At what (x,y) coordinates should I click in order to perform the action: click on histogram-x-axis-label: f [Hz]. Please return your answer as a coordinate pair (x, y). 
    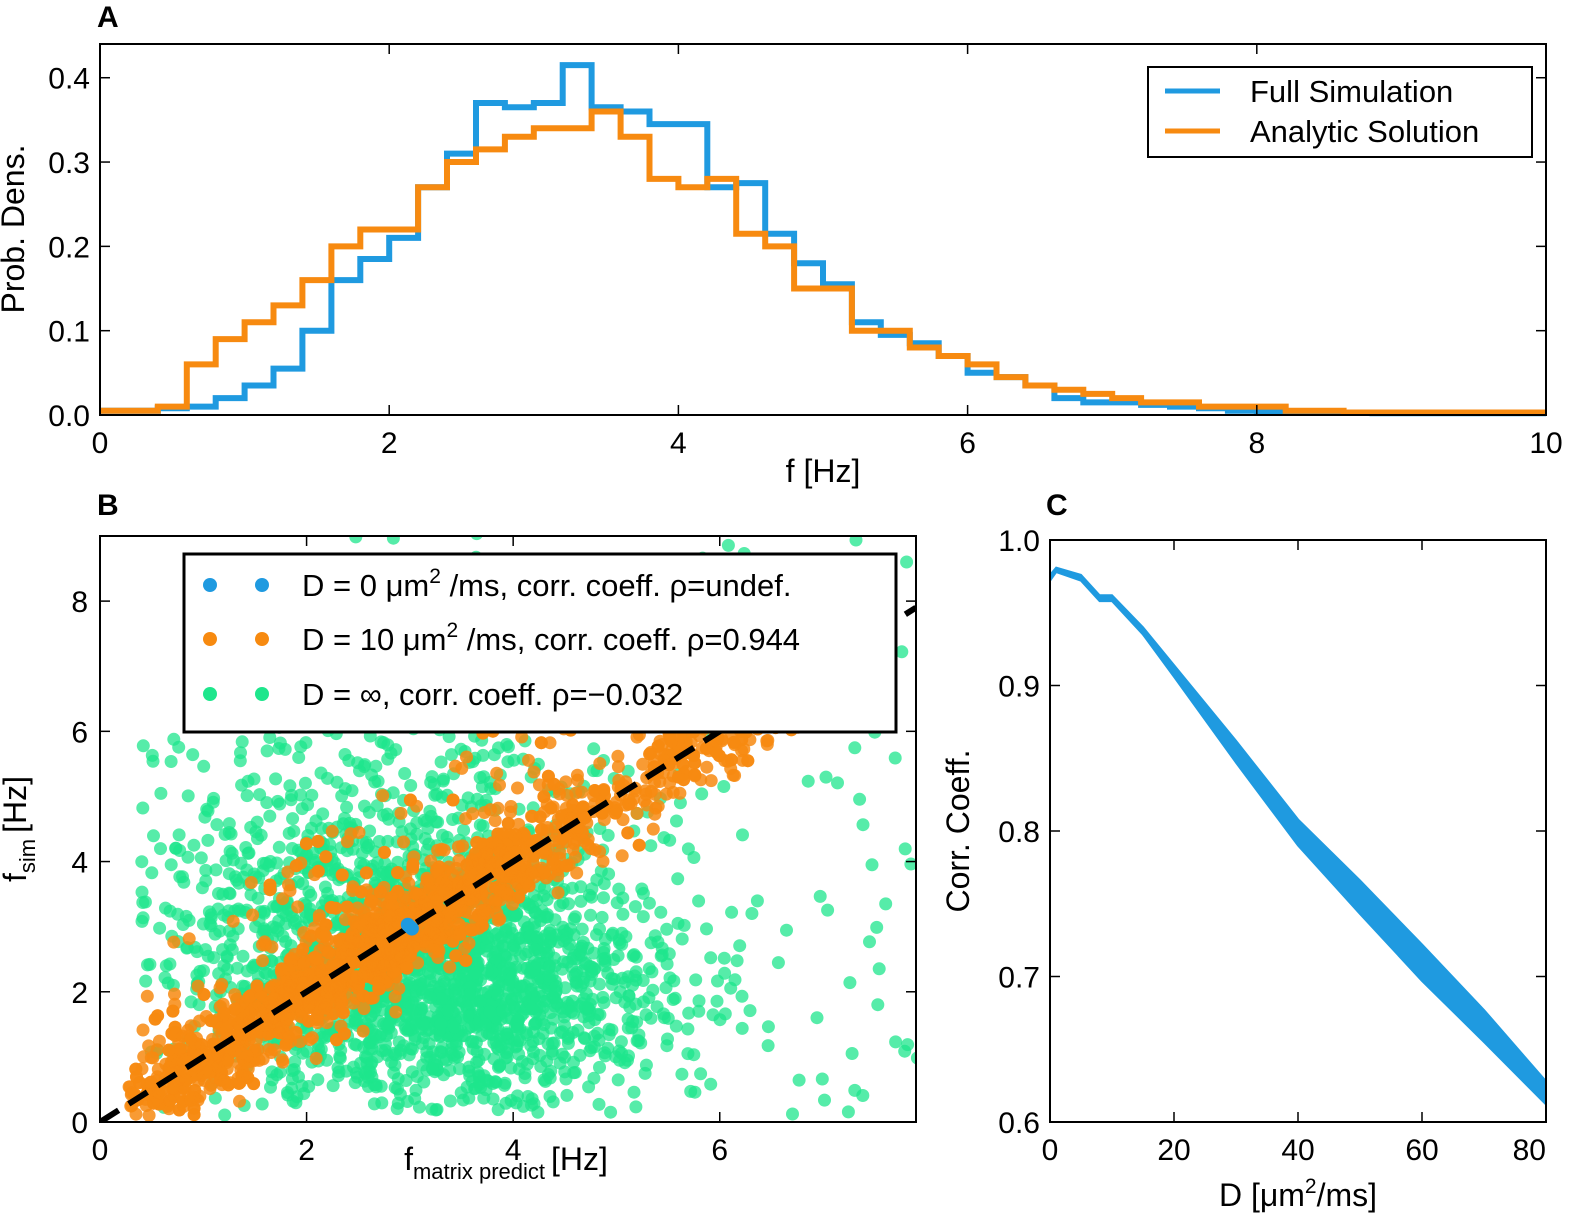
    Looking at the image, I should click on (823, 471).